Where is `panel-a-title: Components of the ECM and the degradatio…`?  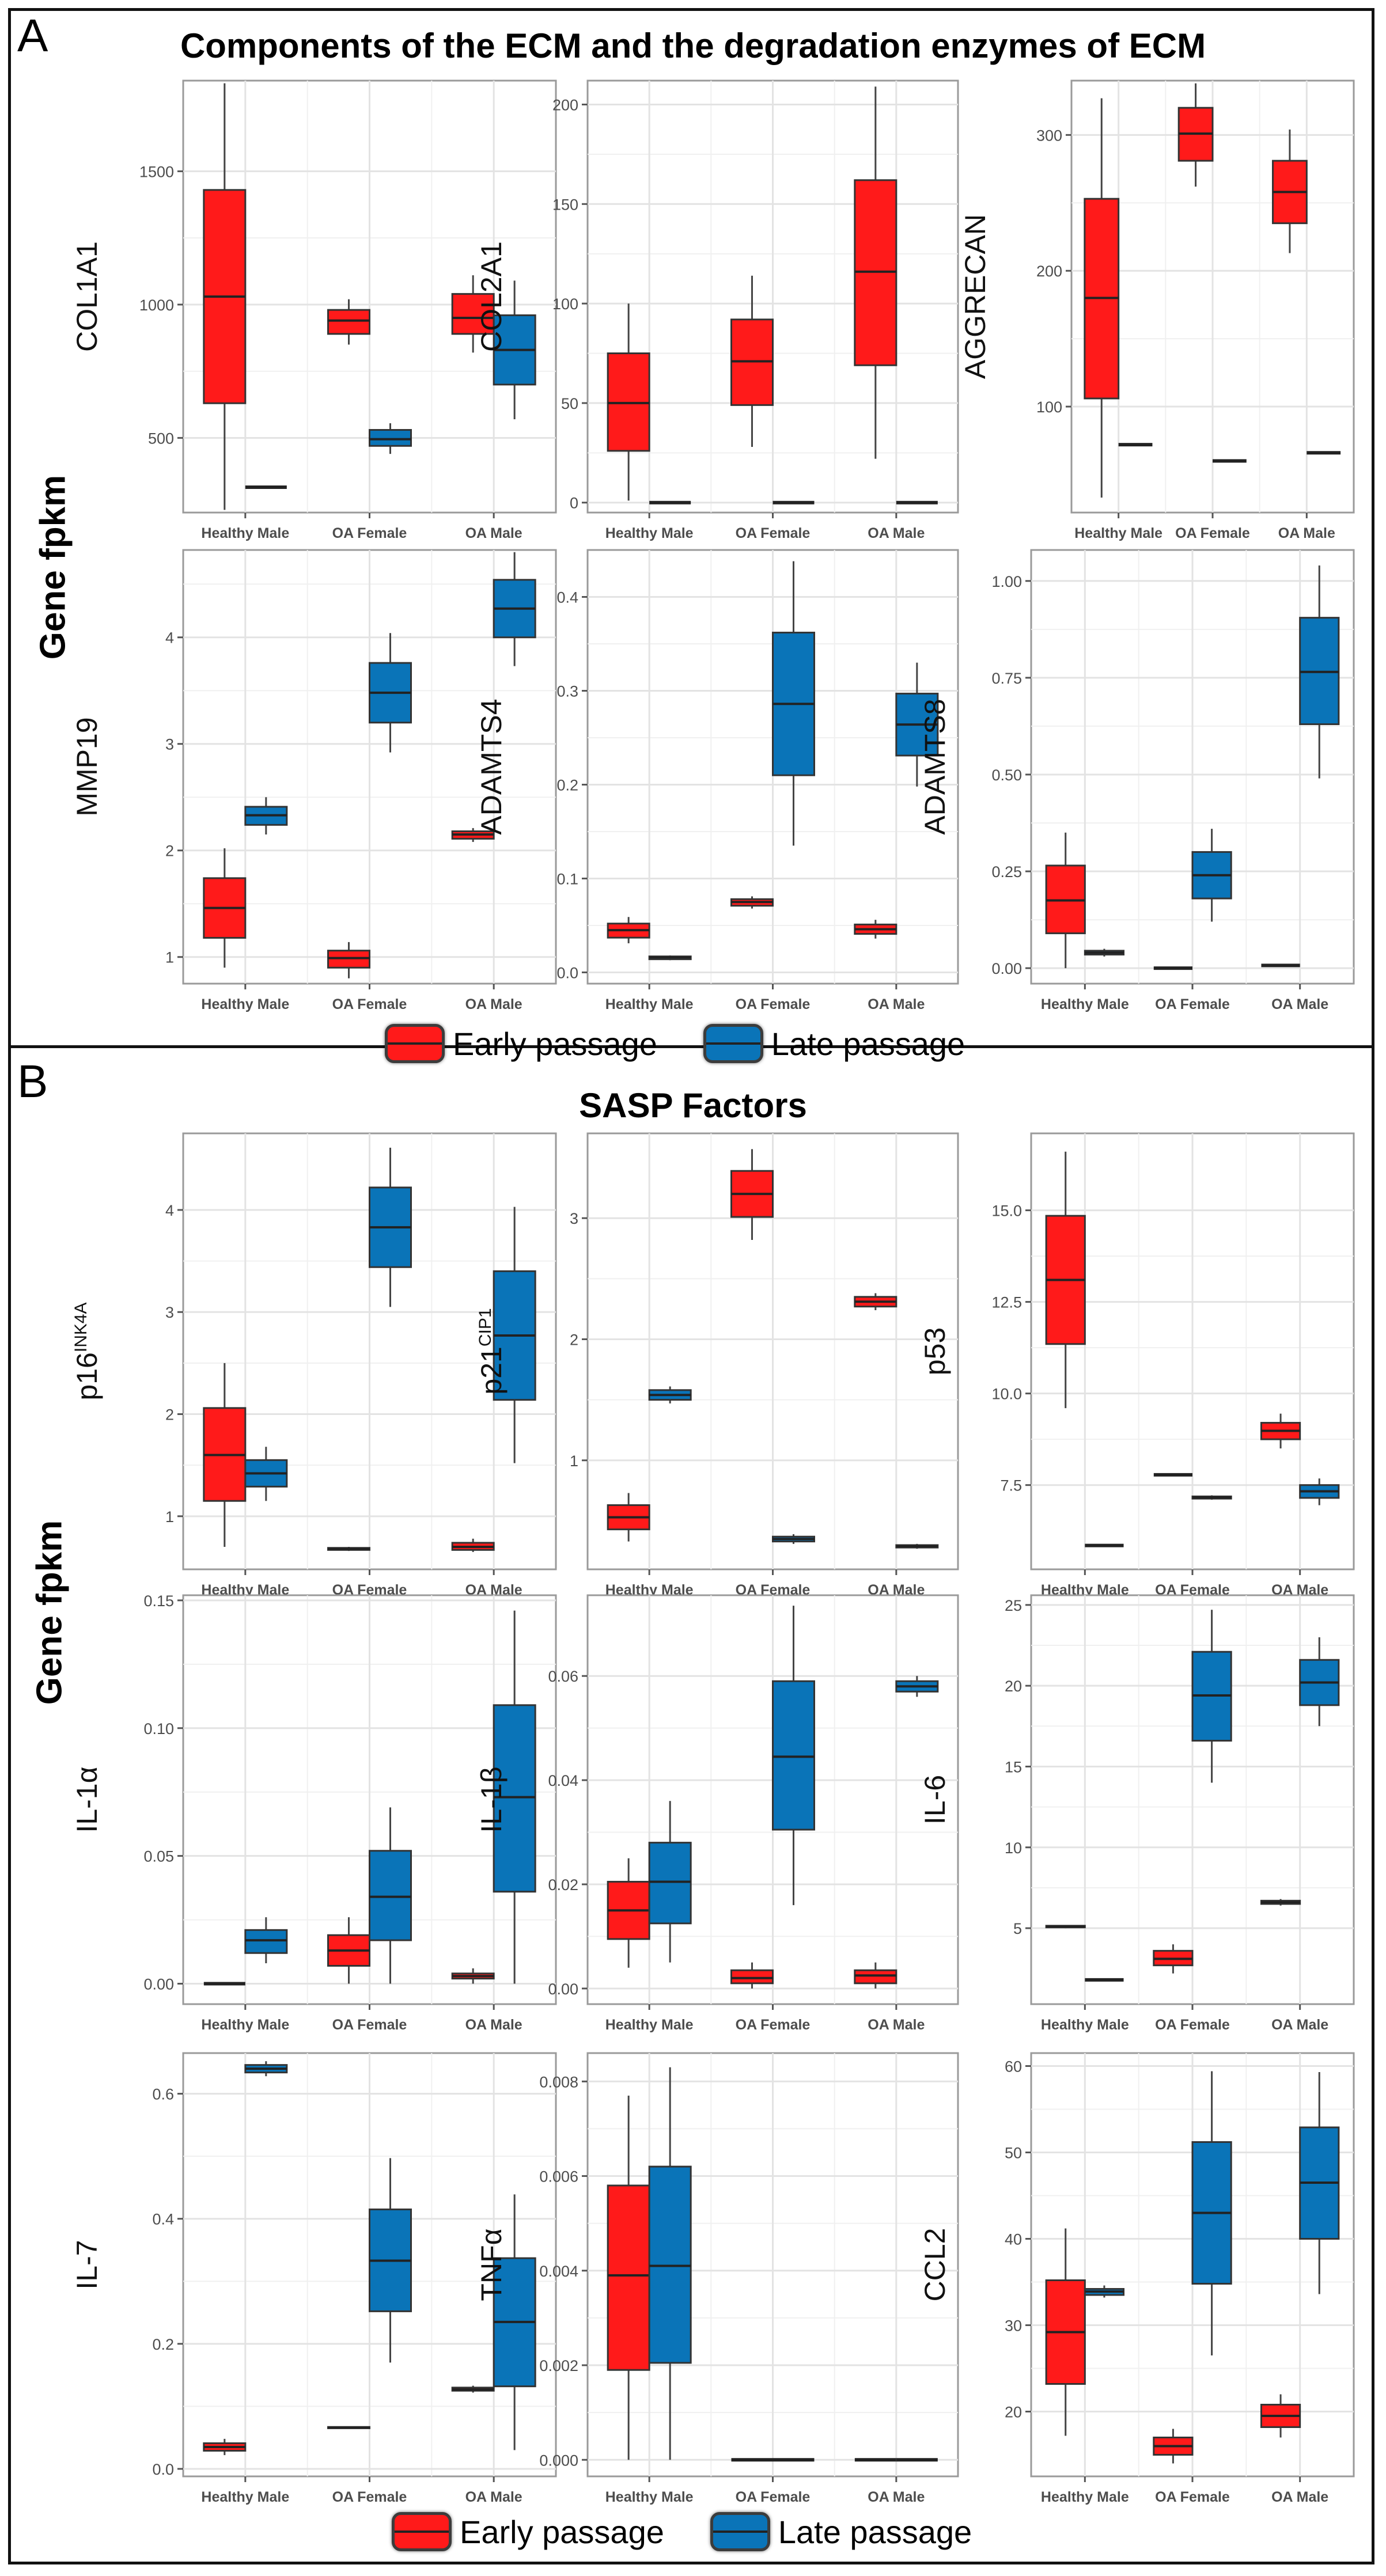
panel-a-title: Components of the ECM and the degradatio… is located at coordinates (693, 45).